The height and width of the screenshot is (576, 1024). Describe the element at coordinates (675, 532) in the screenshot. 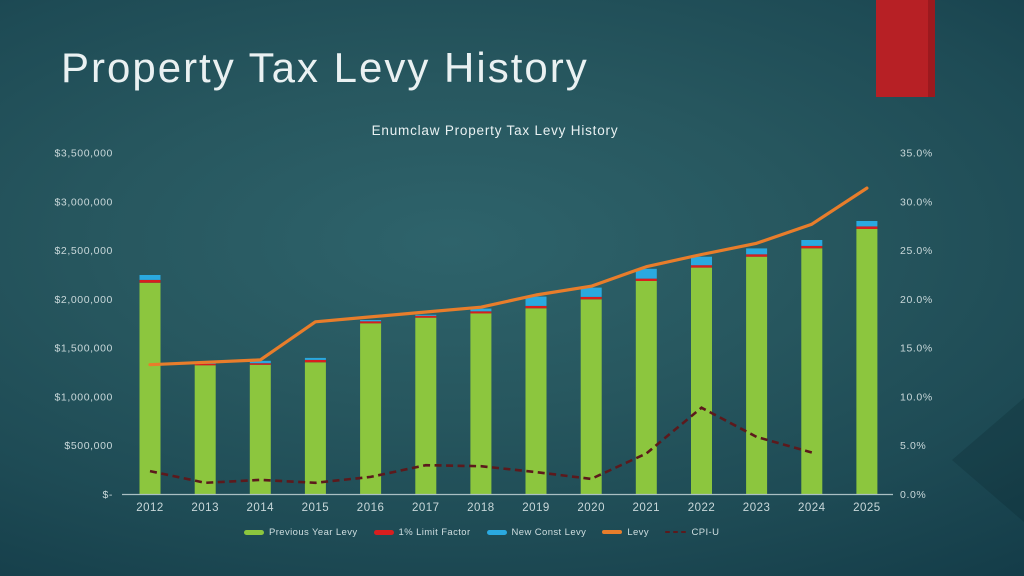

I see `legend-swatch-cpiu-dashed-icon` at that location.